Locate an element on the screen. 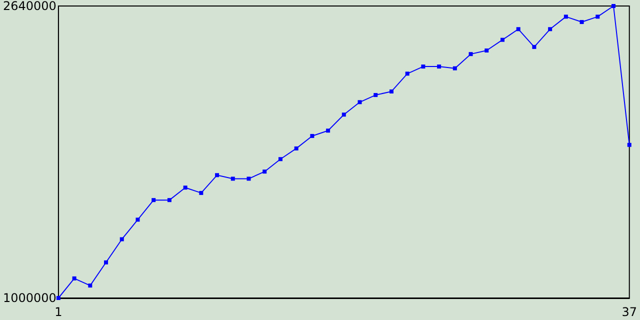  x-tick-label: 1 is located at coordinates (58, 312).